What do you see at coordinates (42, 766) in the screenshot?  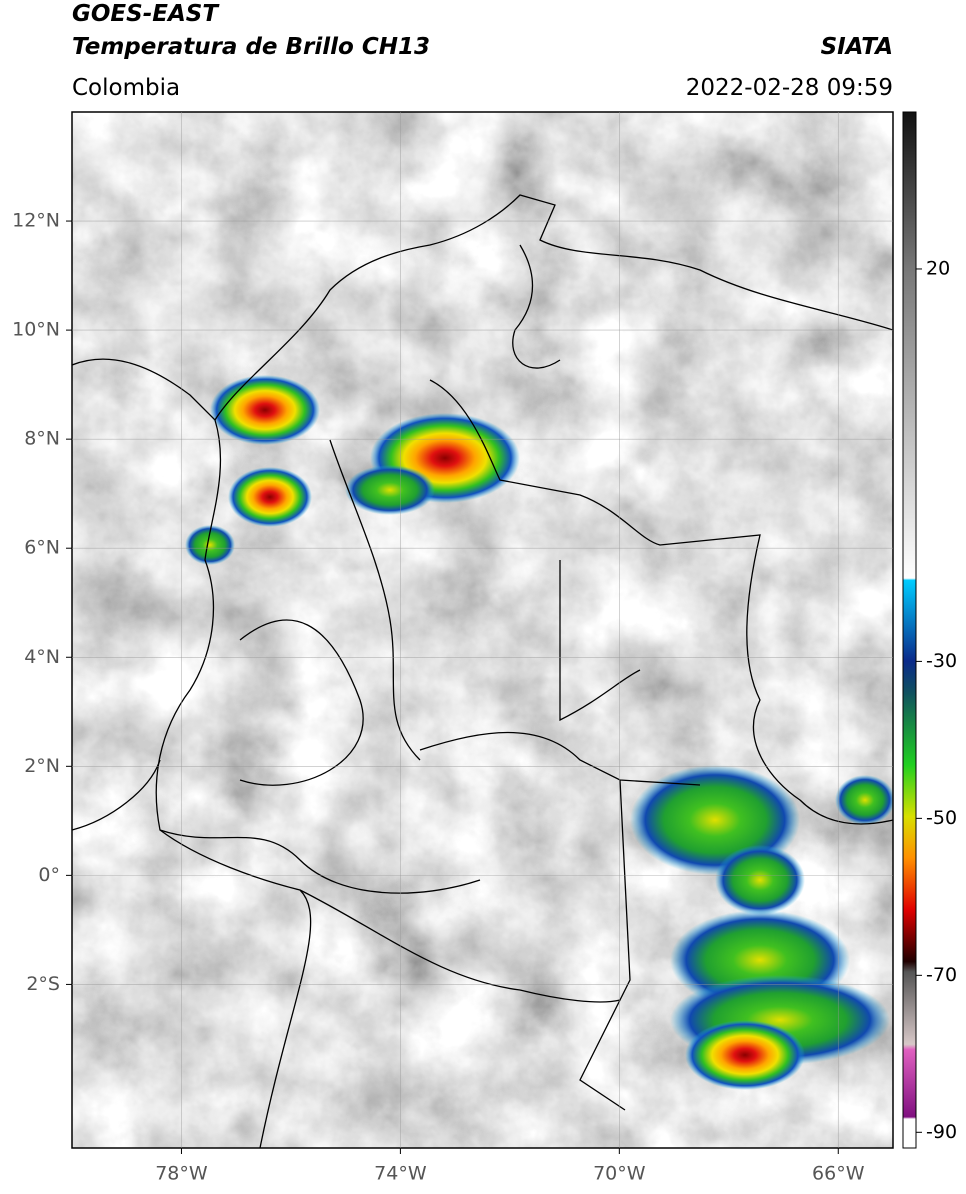 I see `lat-label: 2°N` at bounding box center [42, 766].